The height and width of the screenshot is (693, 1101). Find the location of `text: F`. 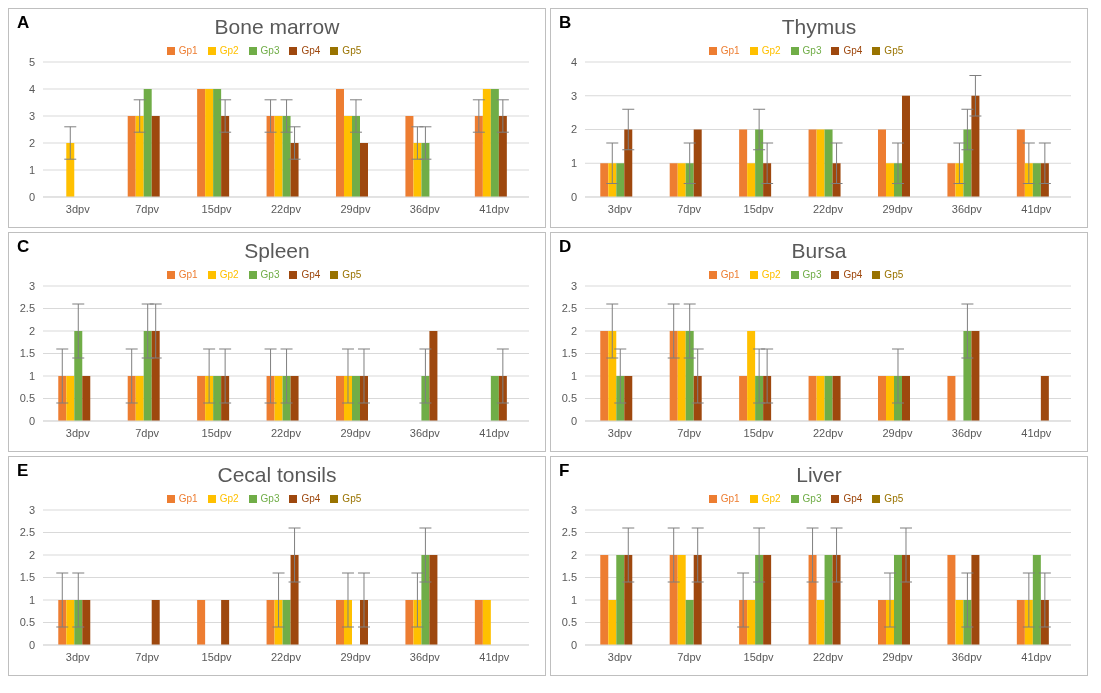

text: F is located at coordinates (564, 471).